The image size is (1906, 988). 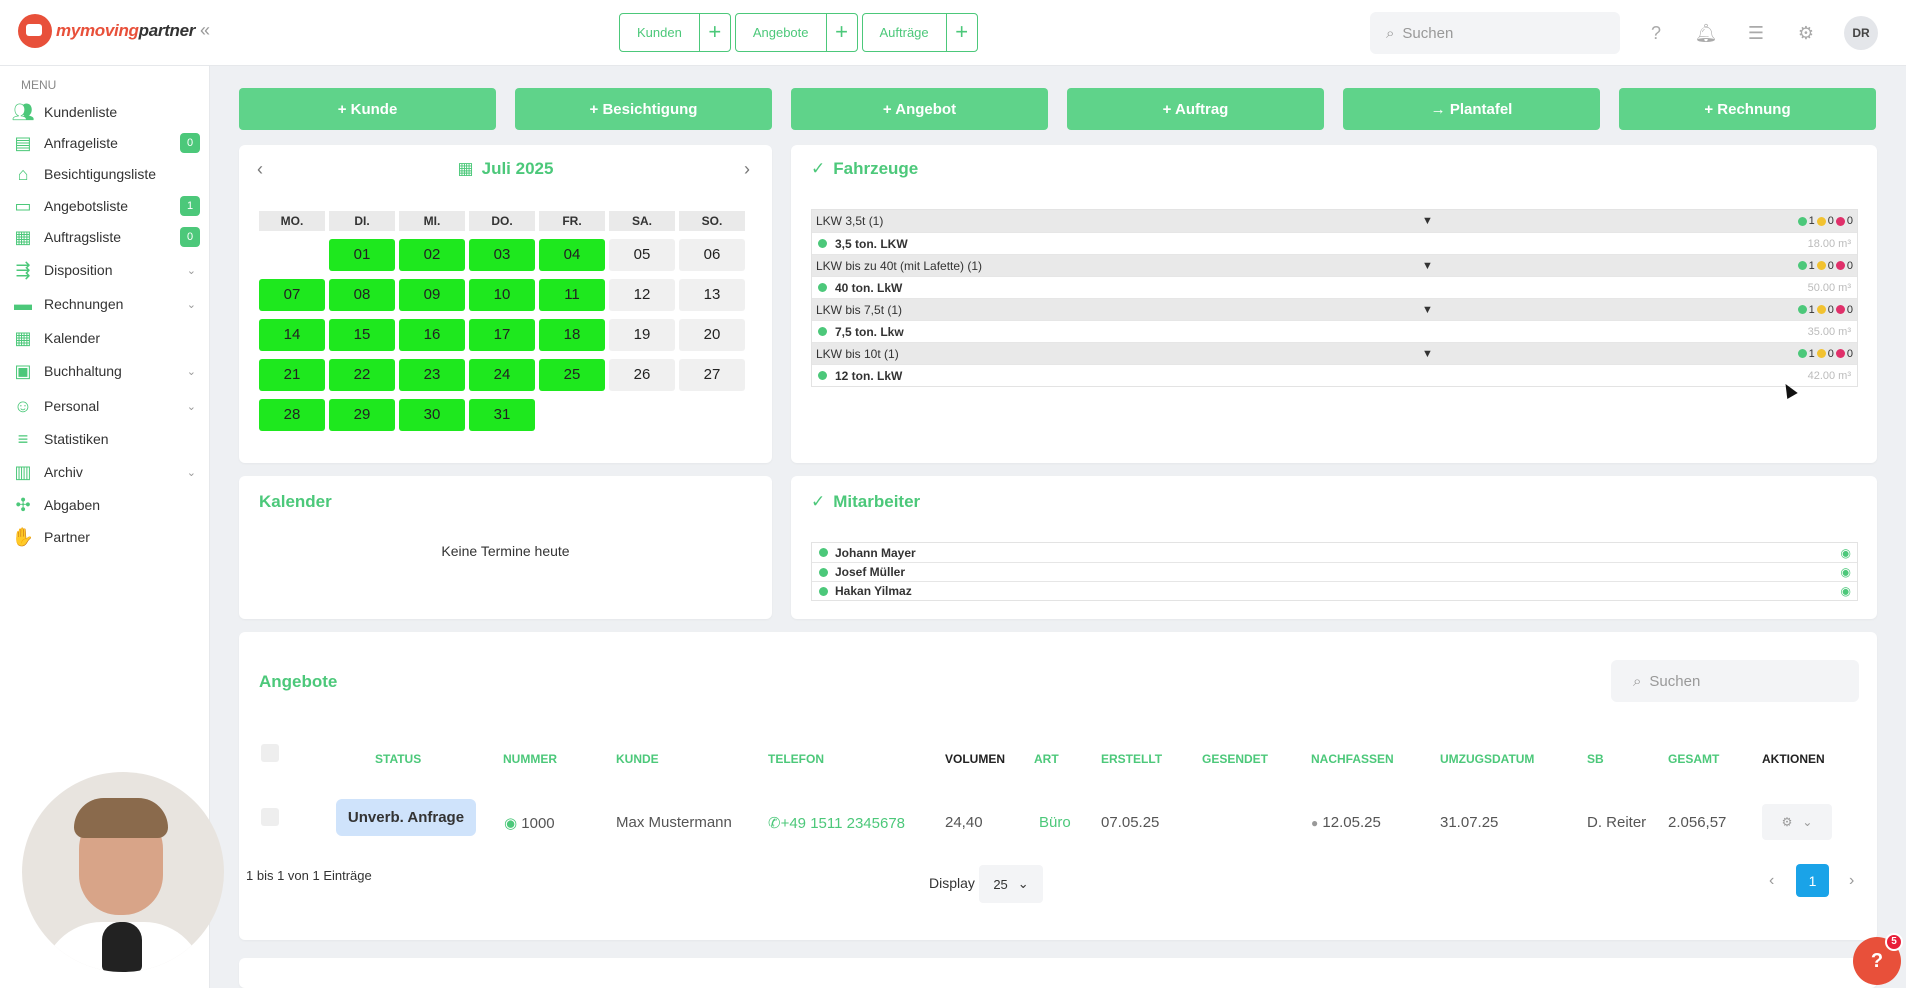 What do you see at coordinates (1861, 33) in the screenshot?
I see `avatar: DR` at bounding box center [1861, 33].